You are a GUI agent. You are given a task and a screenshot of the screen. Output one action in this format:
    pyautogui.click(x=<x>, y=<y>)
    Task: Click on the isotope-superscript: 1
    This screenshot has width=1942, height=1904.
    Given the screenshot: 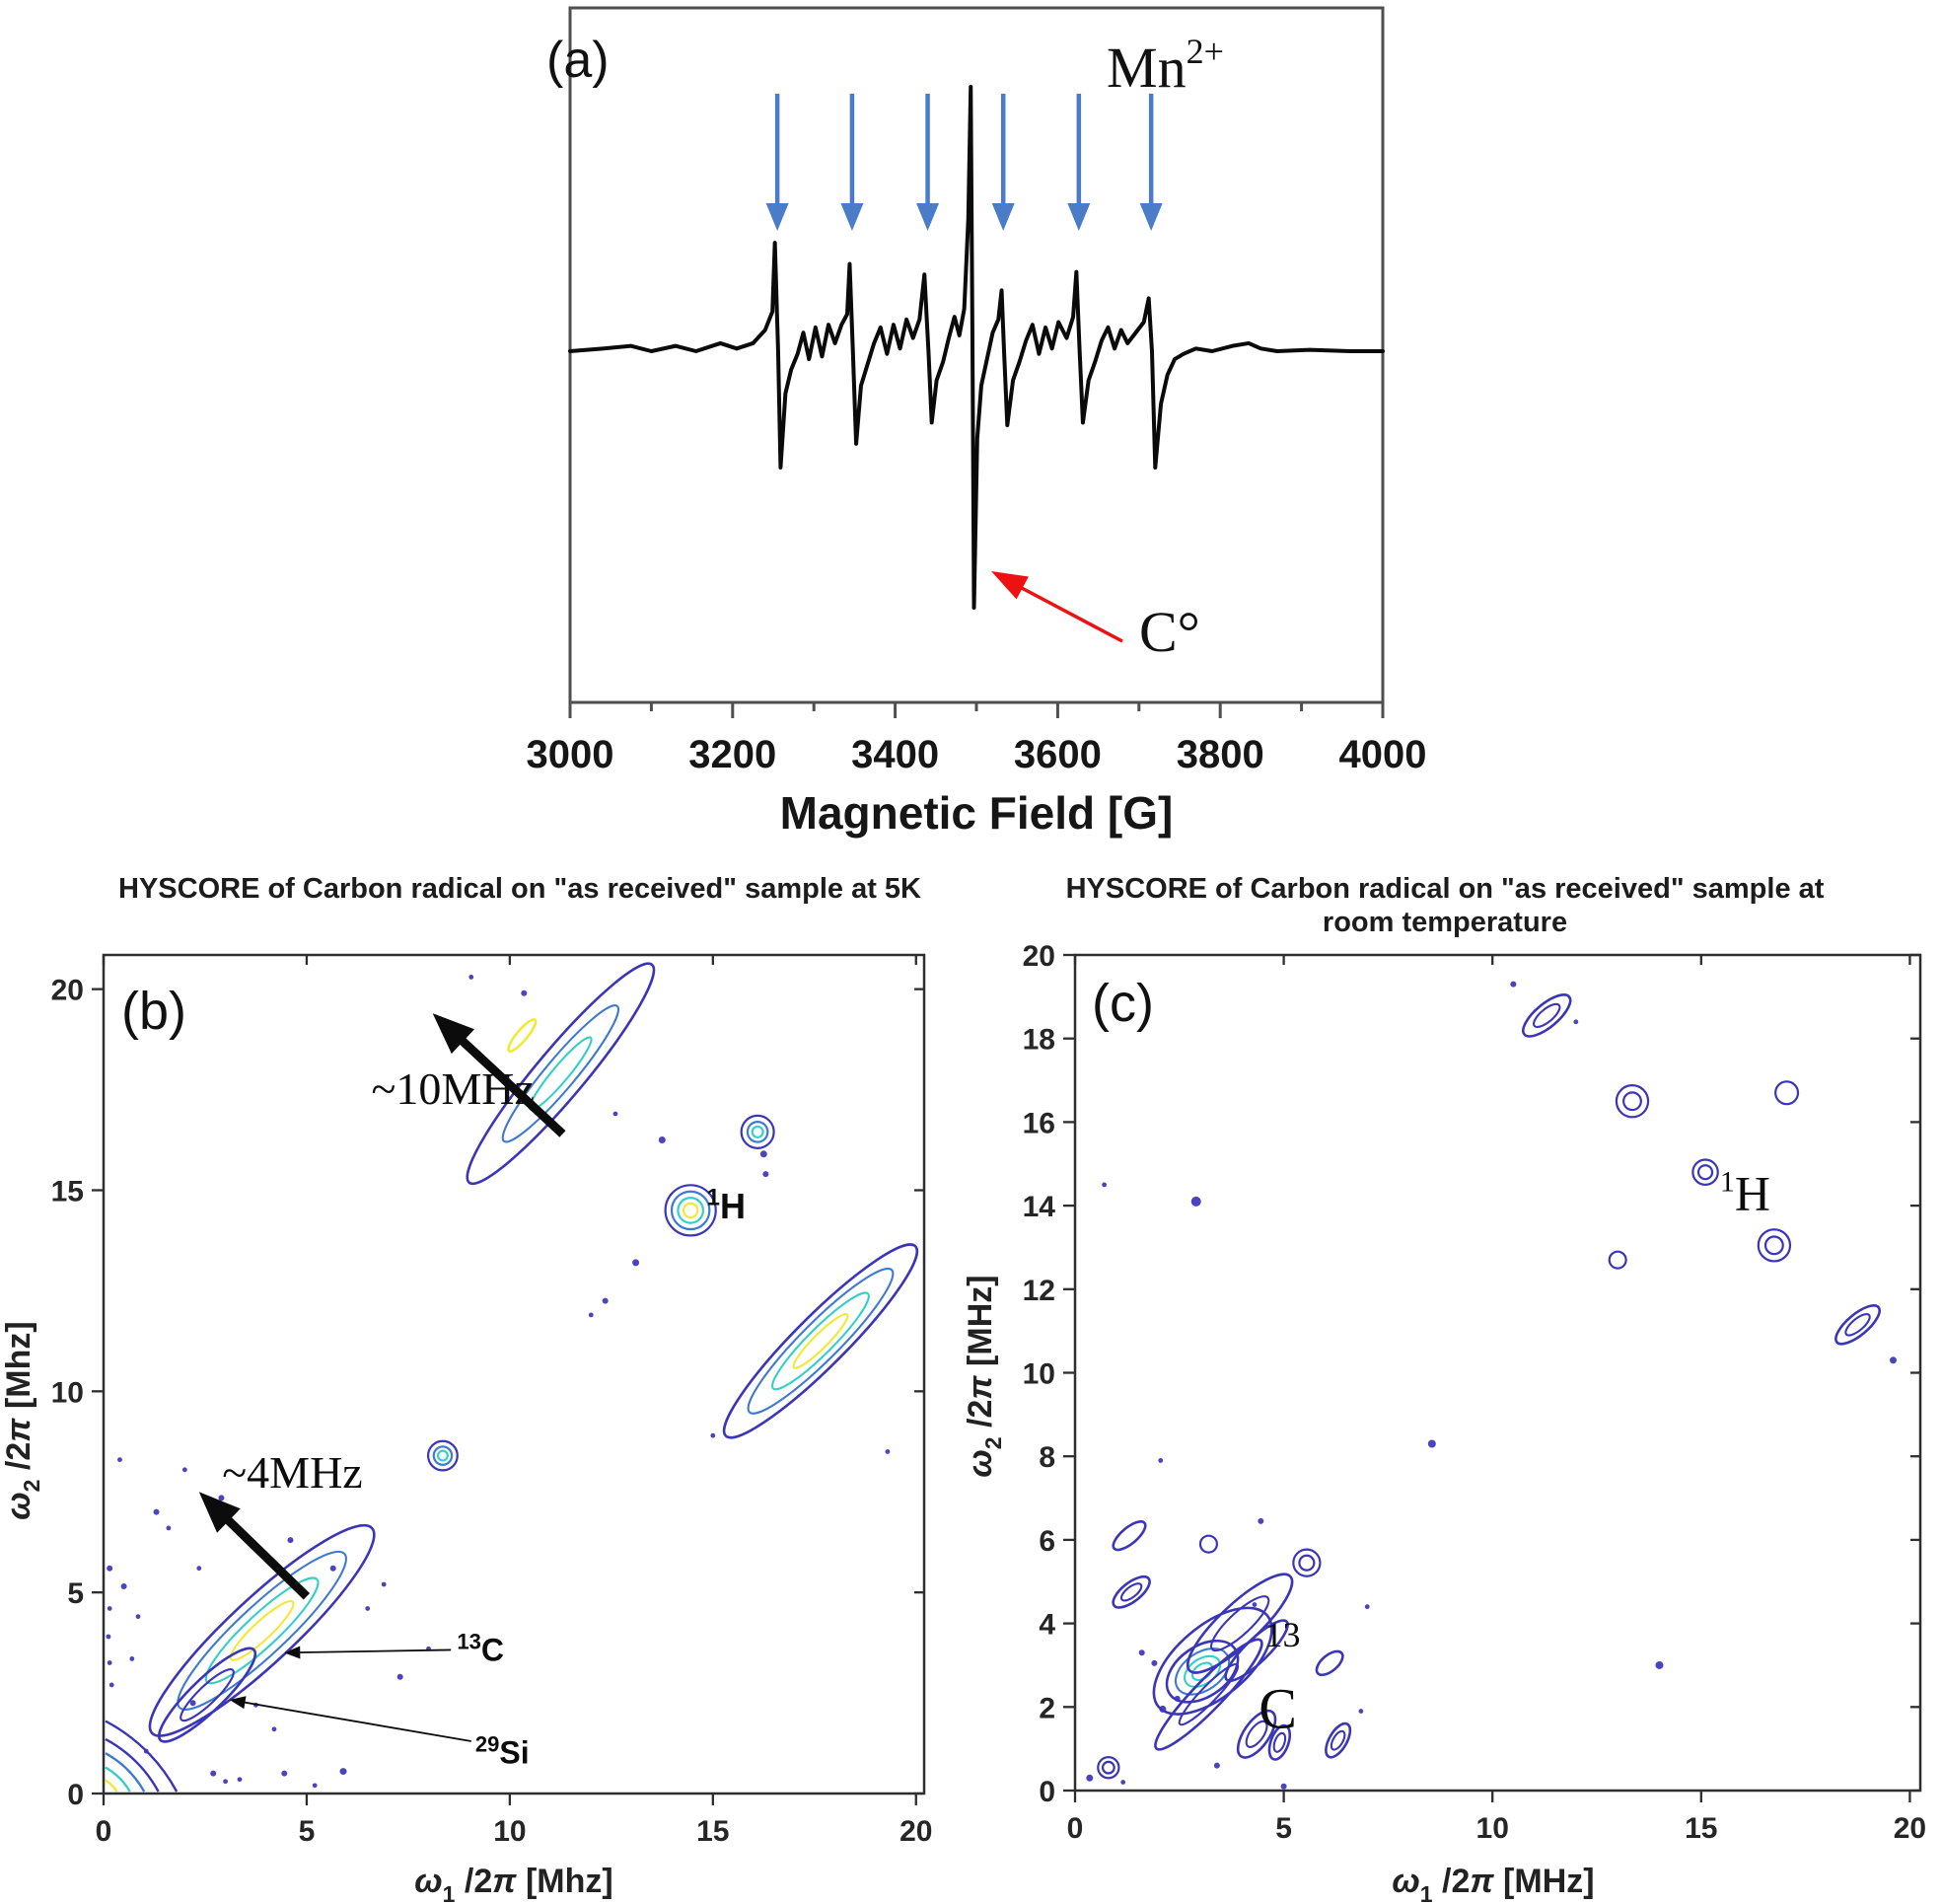 What is the action you would take?
    pyautogui.click(x=713, y=1197)
    